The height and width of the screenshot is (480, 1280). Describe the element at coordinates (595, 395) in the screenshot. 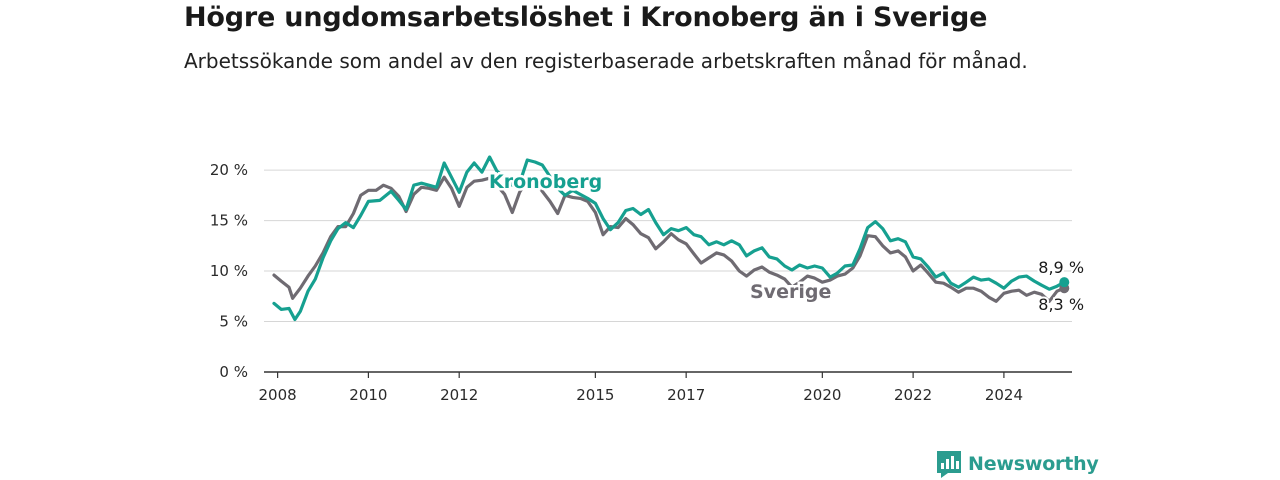

I see `x-tick-label: 2015` at that location.